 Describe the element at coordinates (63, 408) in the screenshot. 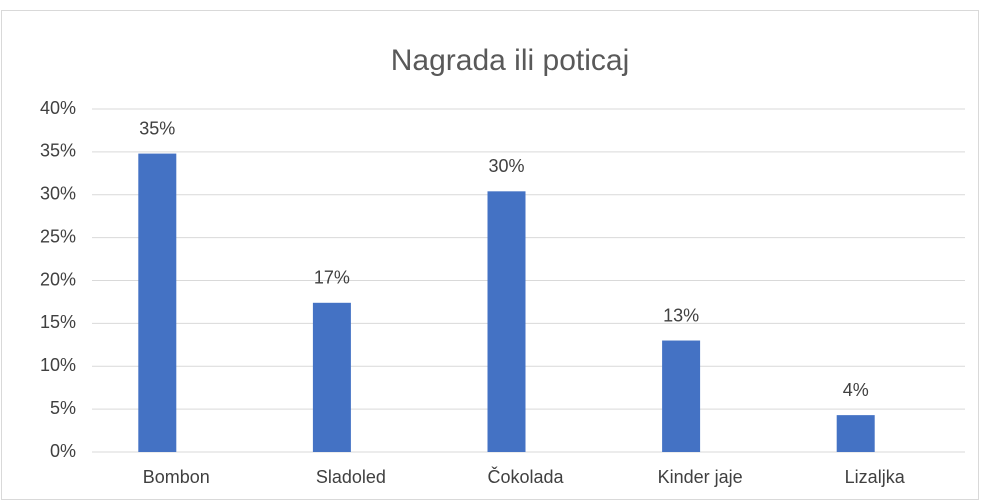

I see `y-tick-label: 5%` at that location.